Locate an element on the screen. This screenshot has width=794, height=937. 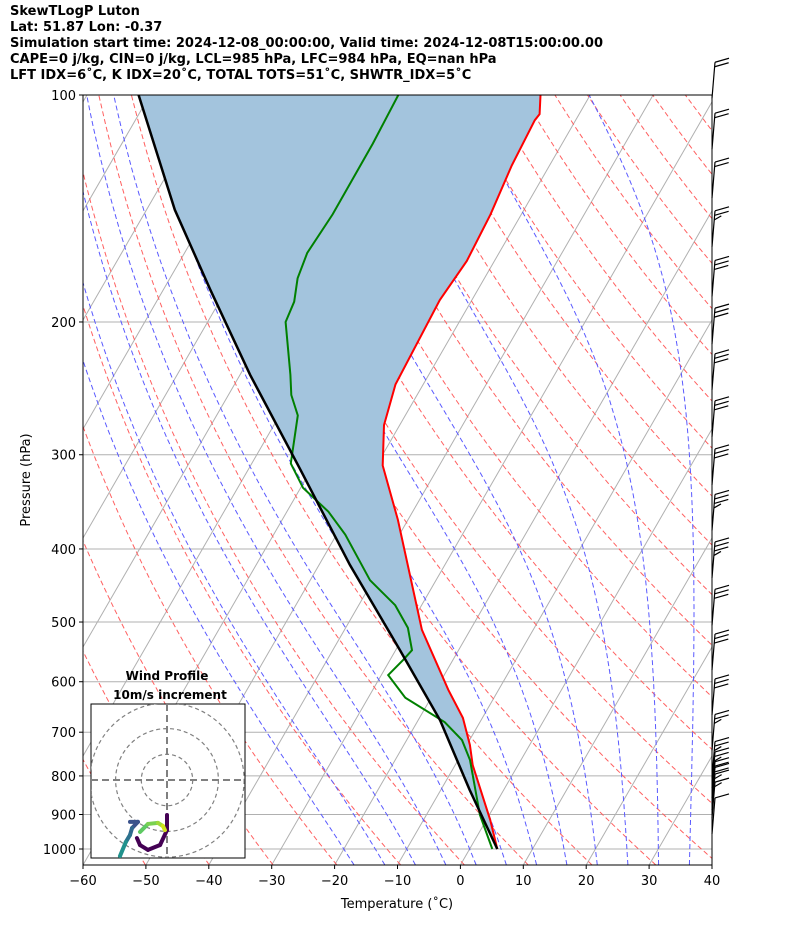
moist-adiabat-line is located at coordinates (641, 480).